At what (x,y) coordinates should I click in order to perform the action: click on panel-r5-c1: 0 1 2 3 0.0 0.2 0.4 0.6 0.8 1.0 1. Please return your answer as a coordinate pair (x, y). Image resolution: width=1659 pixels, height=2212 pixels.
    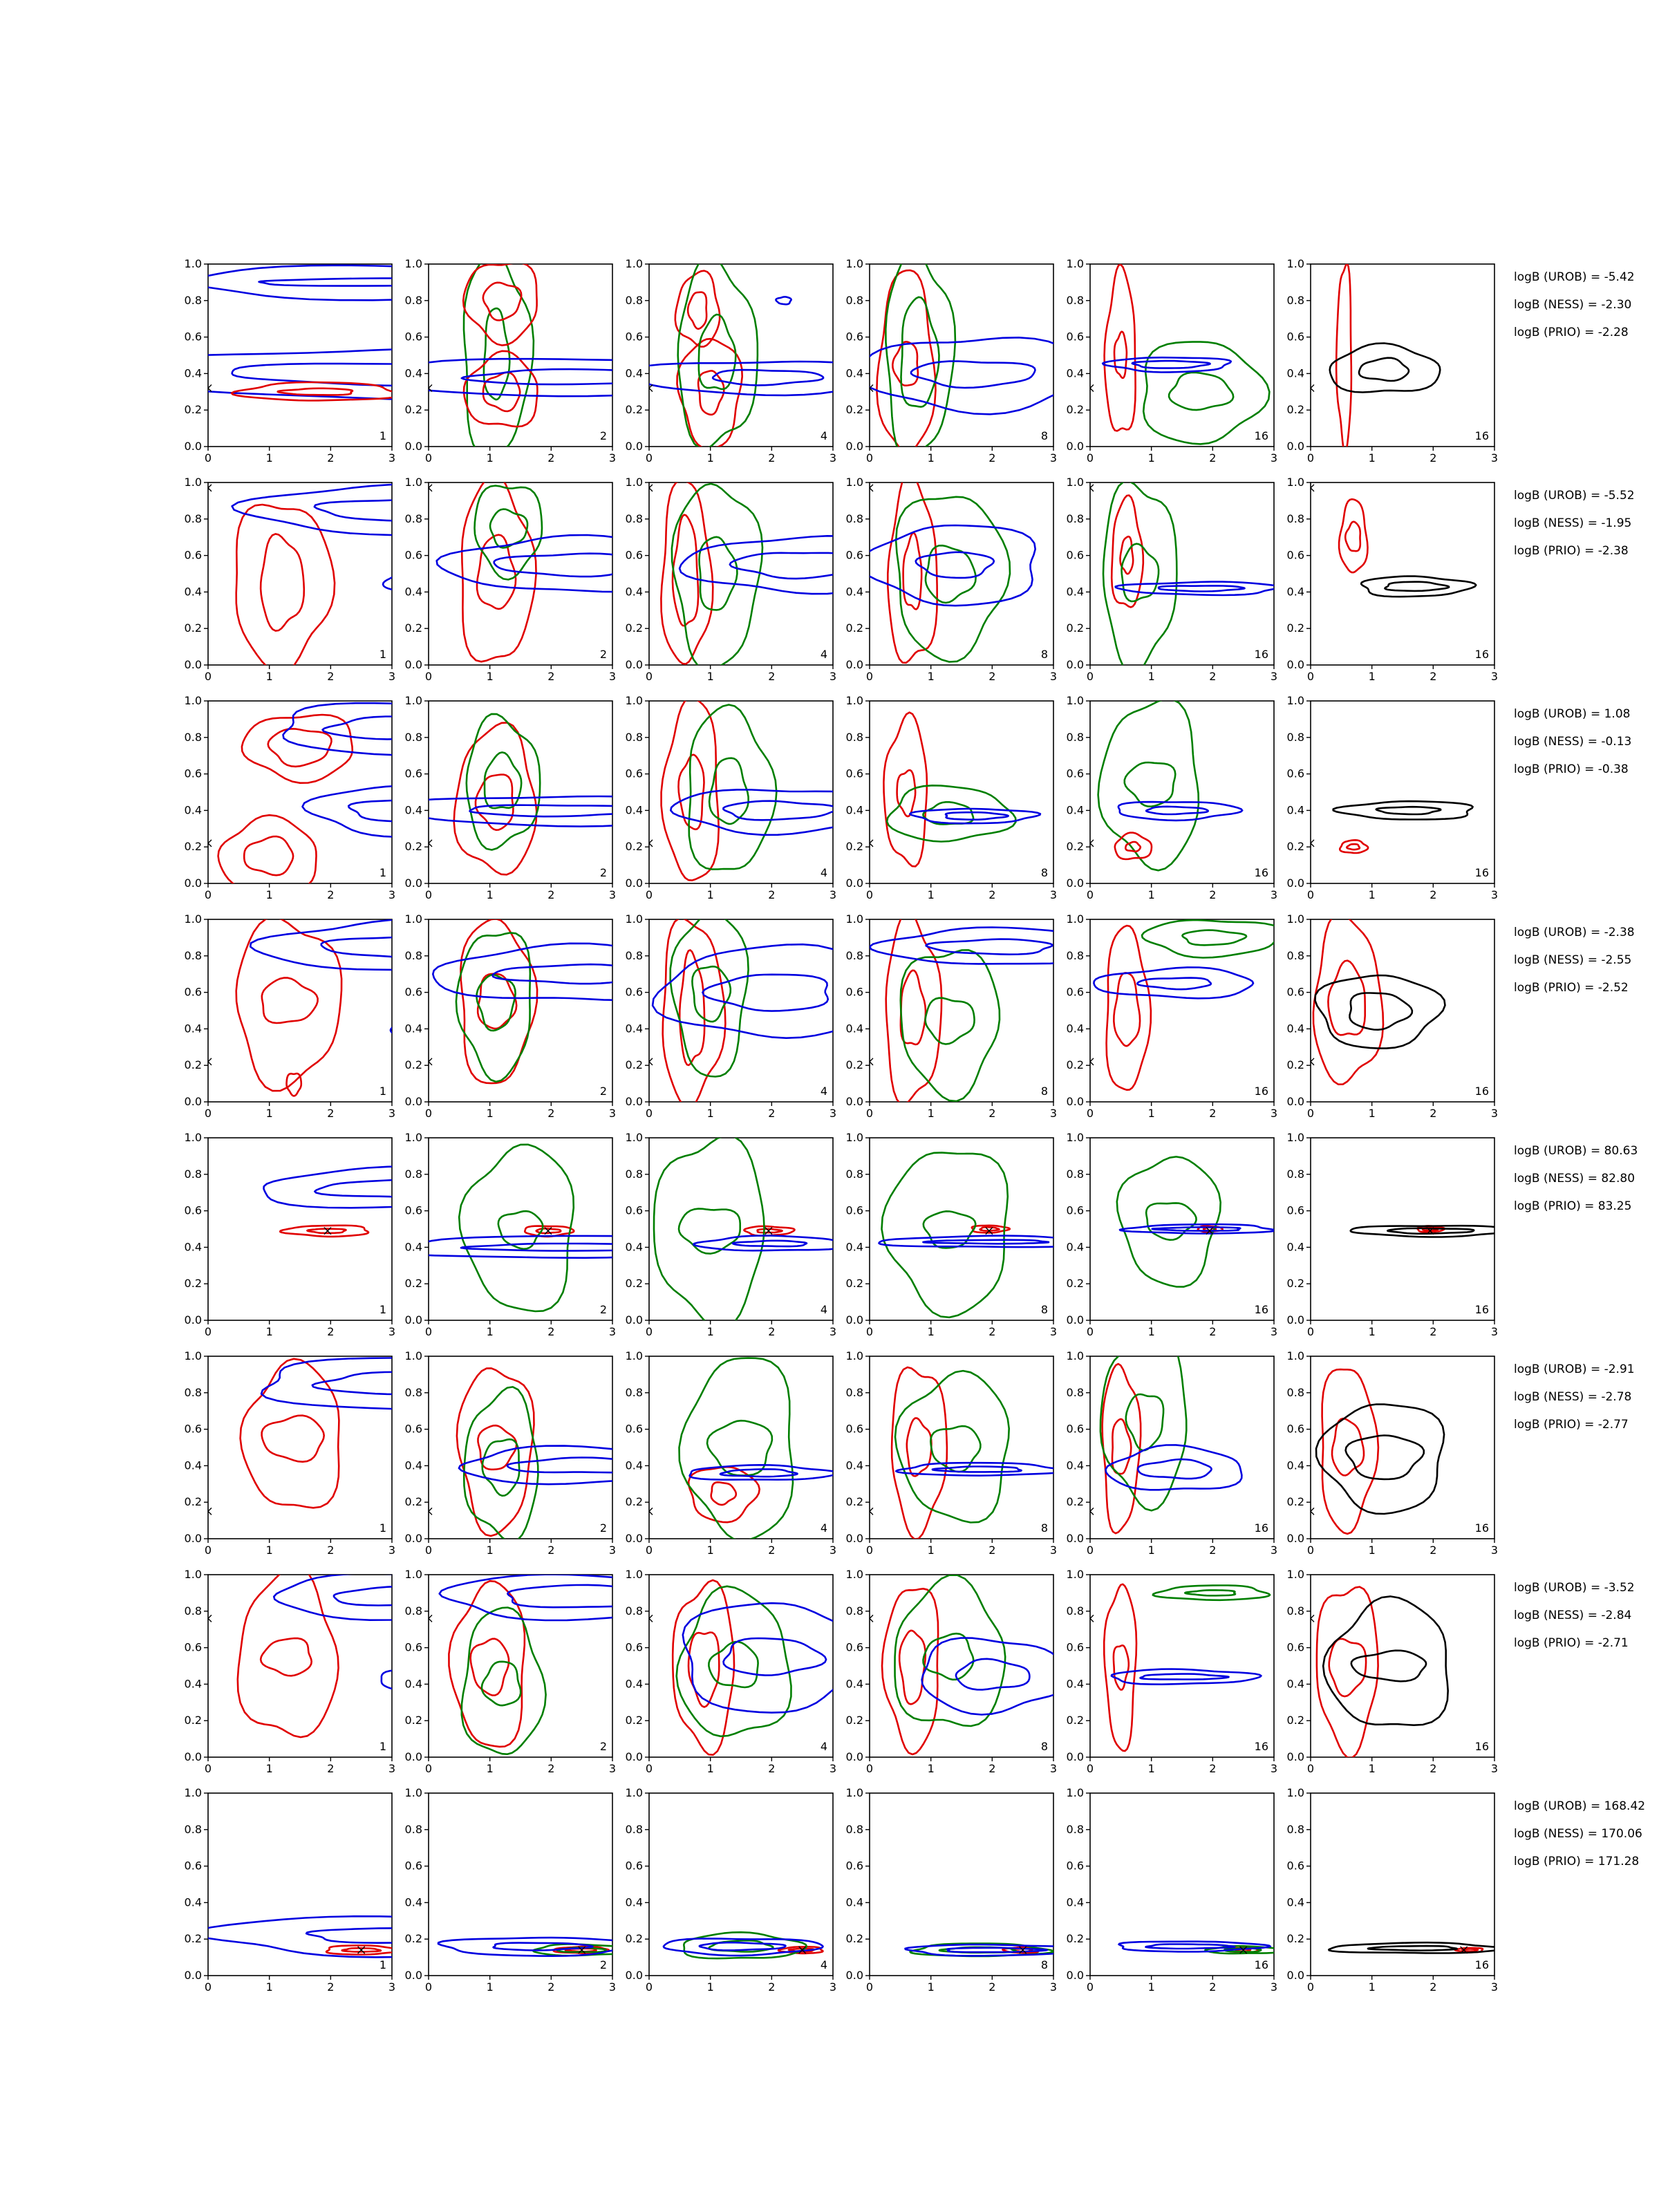
    Looking at the image, I should click on (290, 1234).